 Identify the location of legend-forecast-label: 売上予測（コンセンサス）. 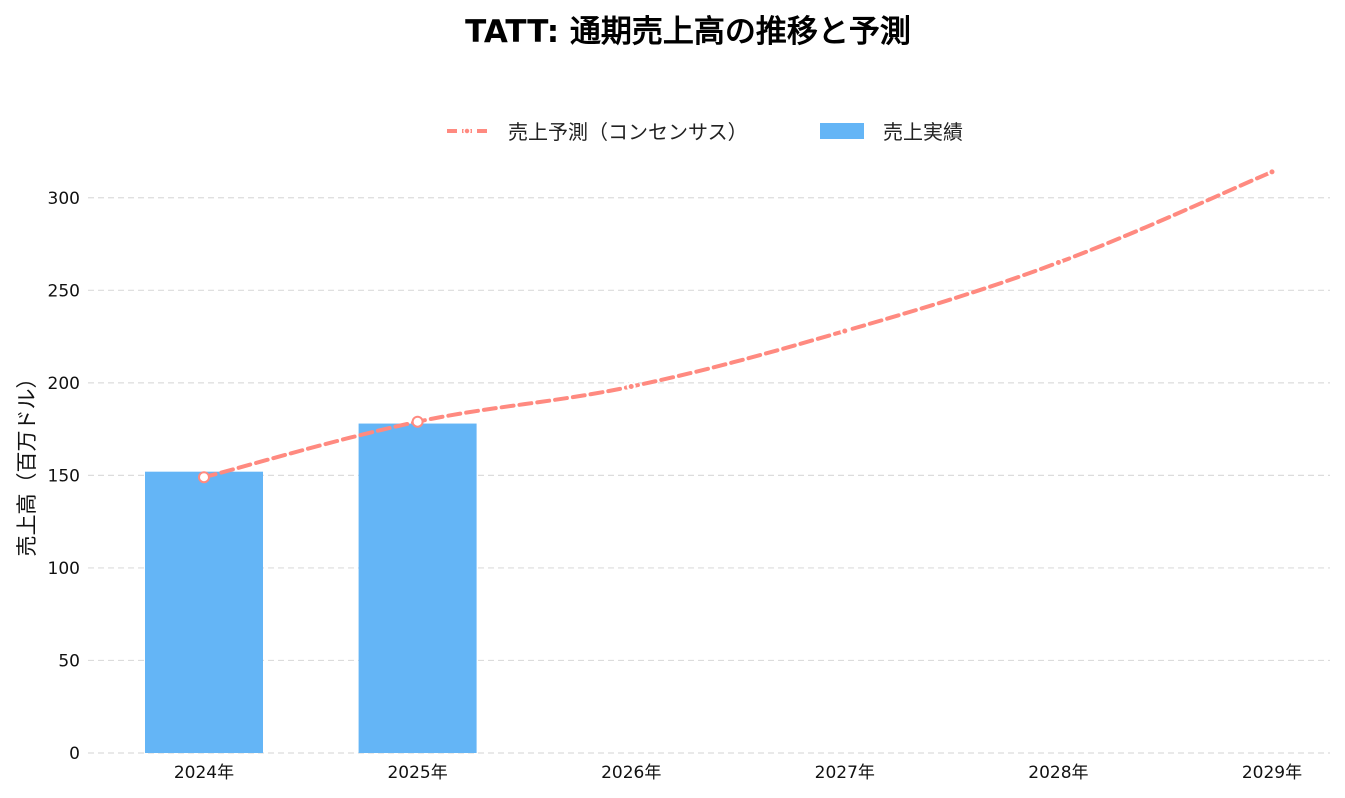
(628, 132).